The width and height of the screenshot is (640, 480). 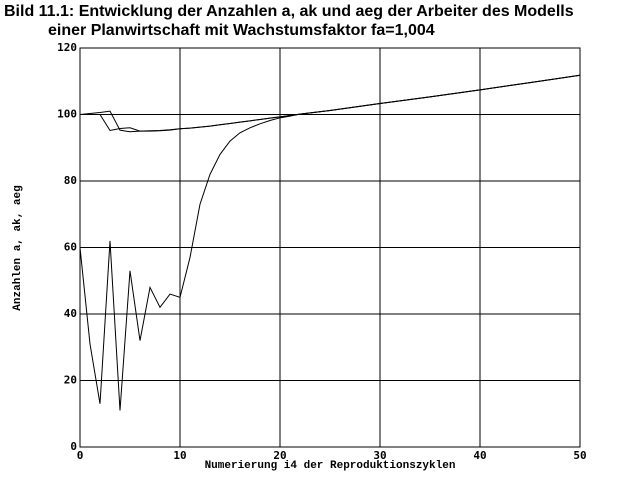 I want to click on y-tick-label: 100, so click(x=67, y=114).